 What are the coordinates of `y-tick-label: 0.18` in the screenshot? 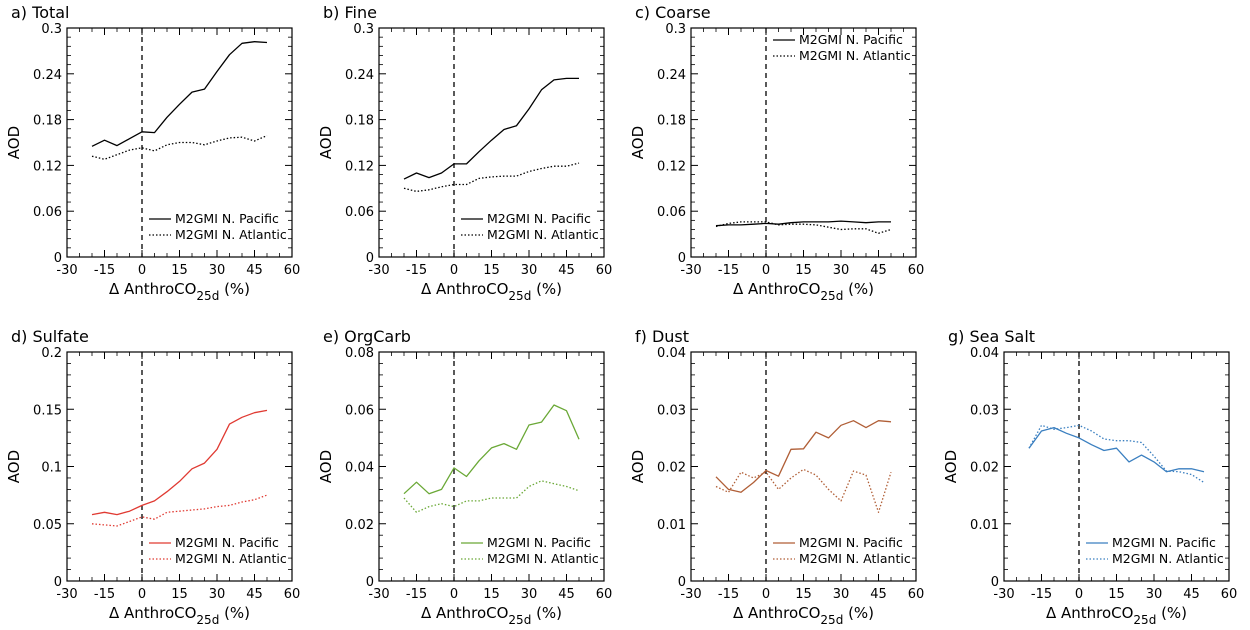 It's located at (359, 121).